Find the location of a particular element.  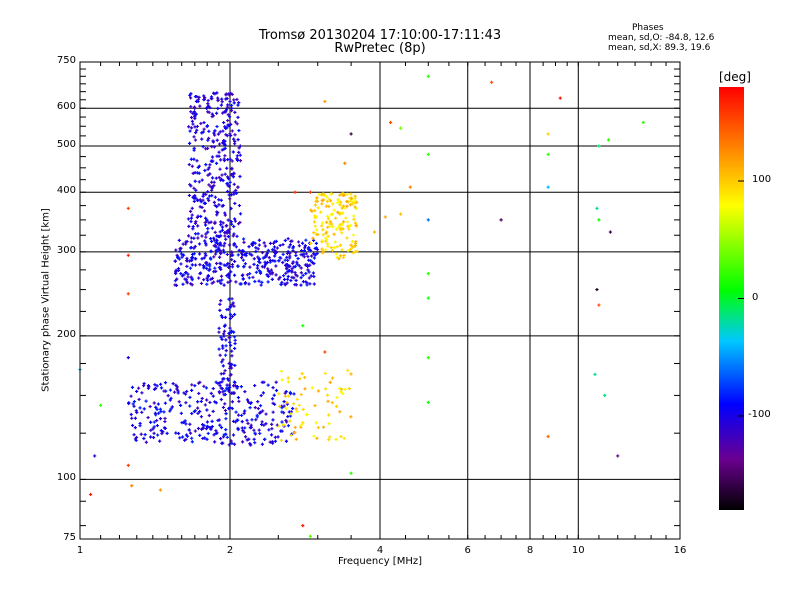

colorbar-tick-label: 100 is located at coordinates (762, 179).